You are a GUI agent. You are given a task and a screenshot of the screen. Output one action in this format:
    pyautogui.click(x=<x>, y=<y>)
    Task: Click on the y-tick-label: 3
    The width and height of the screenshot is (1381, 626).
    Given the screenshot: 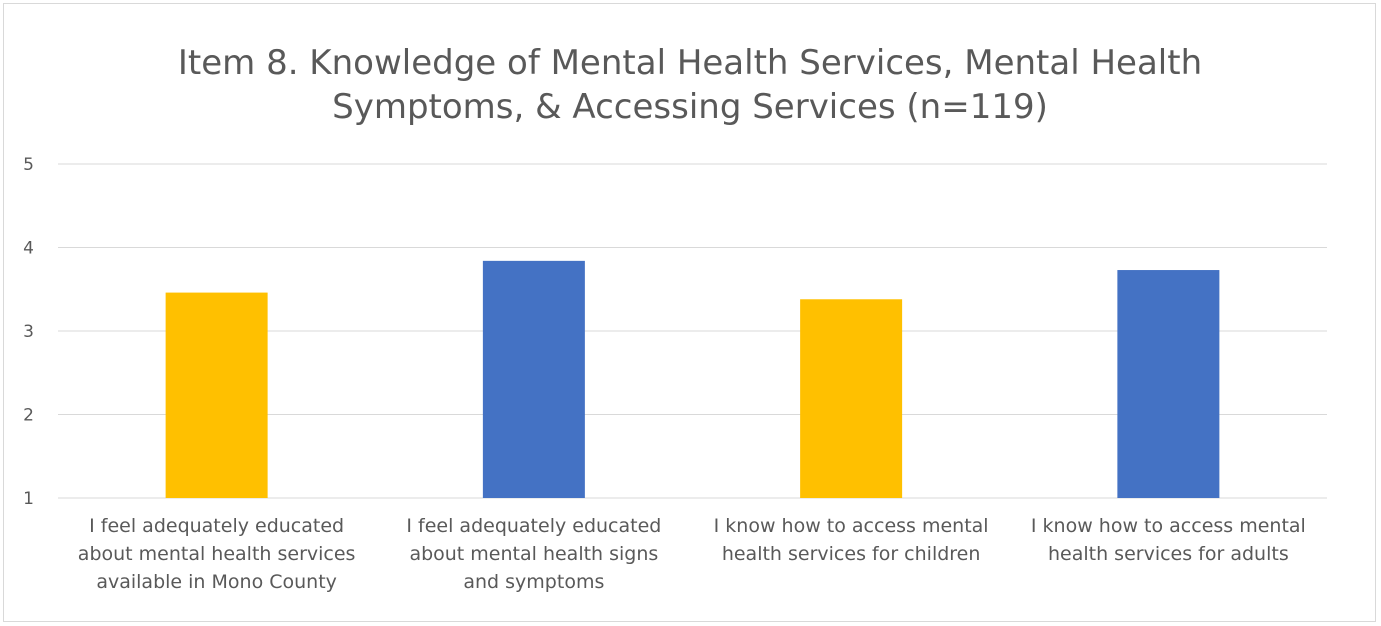 What is the action you would take?
    pyautogui.click(x=28, y=332)
    